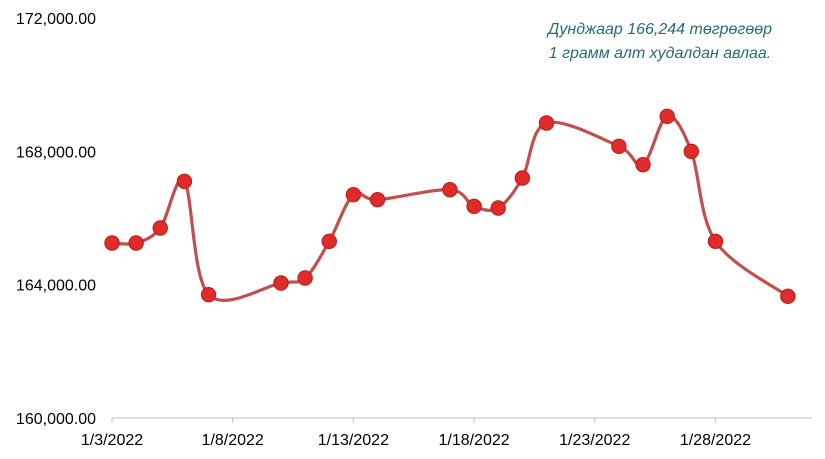 The width and height of the screenshot is (825, 459). Describe the element at coordinates (233, 440) in the screenshot. I see `x-tick-label: 1/8/2022` at that location.